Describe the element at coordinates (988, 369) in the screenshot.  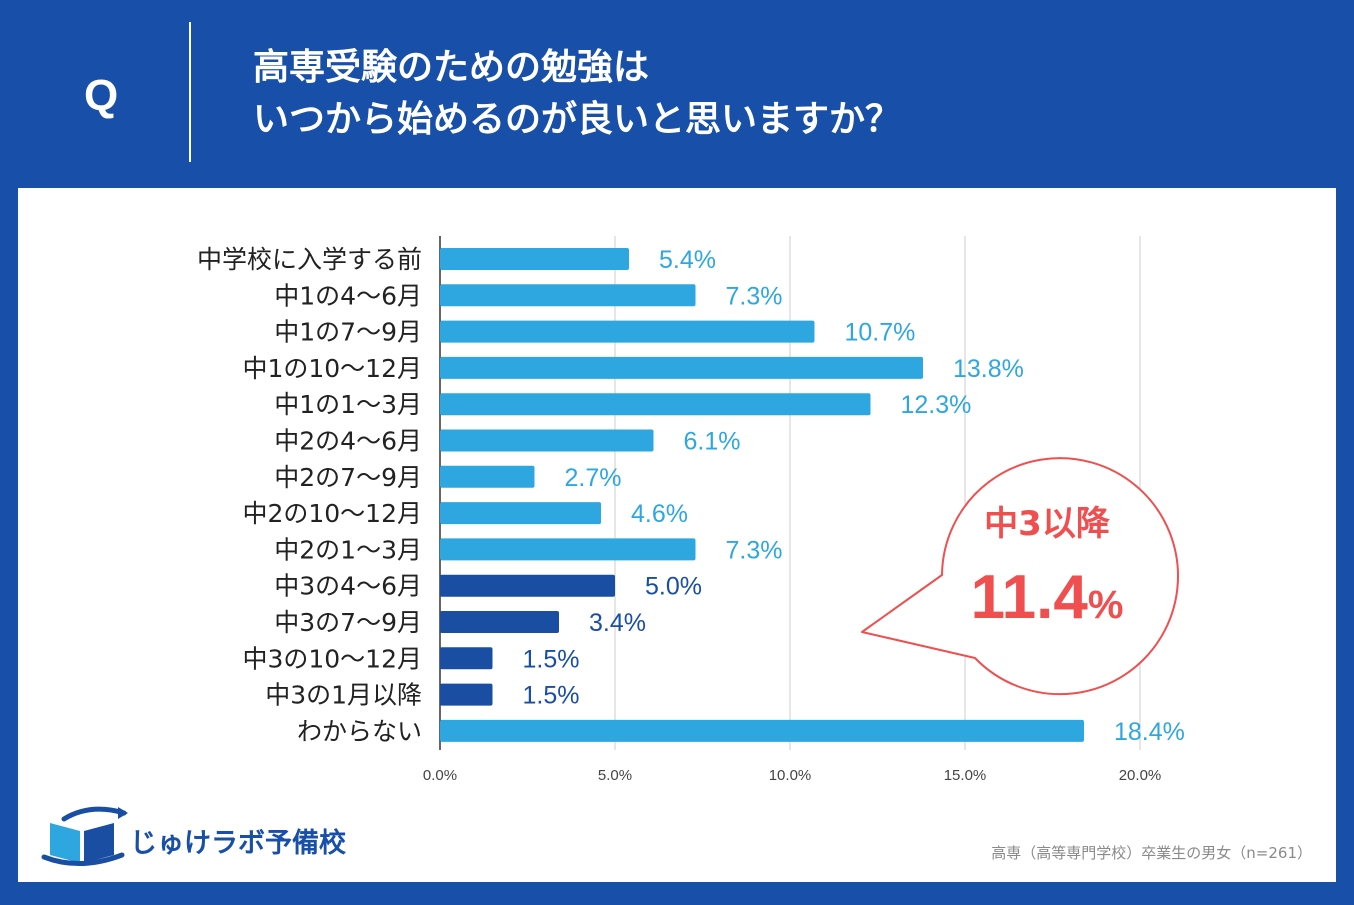
I see `data-label: 13.8%` at that location.